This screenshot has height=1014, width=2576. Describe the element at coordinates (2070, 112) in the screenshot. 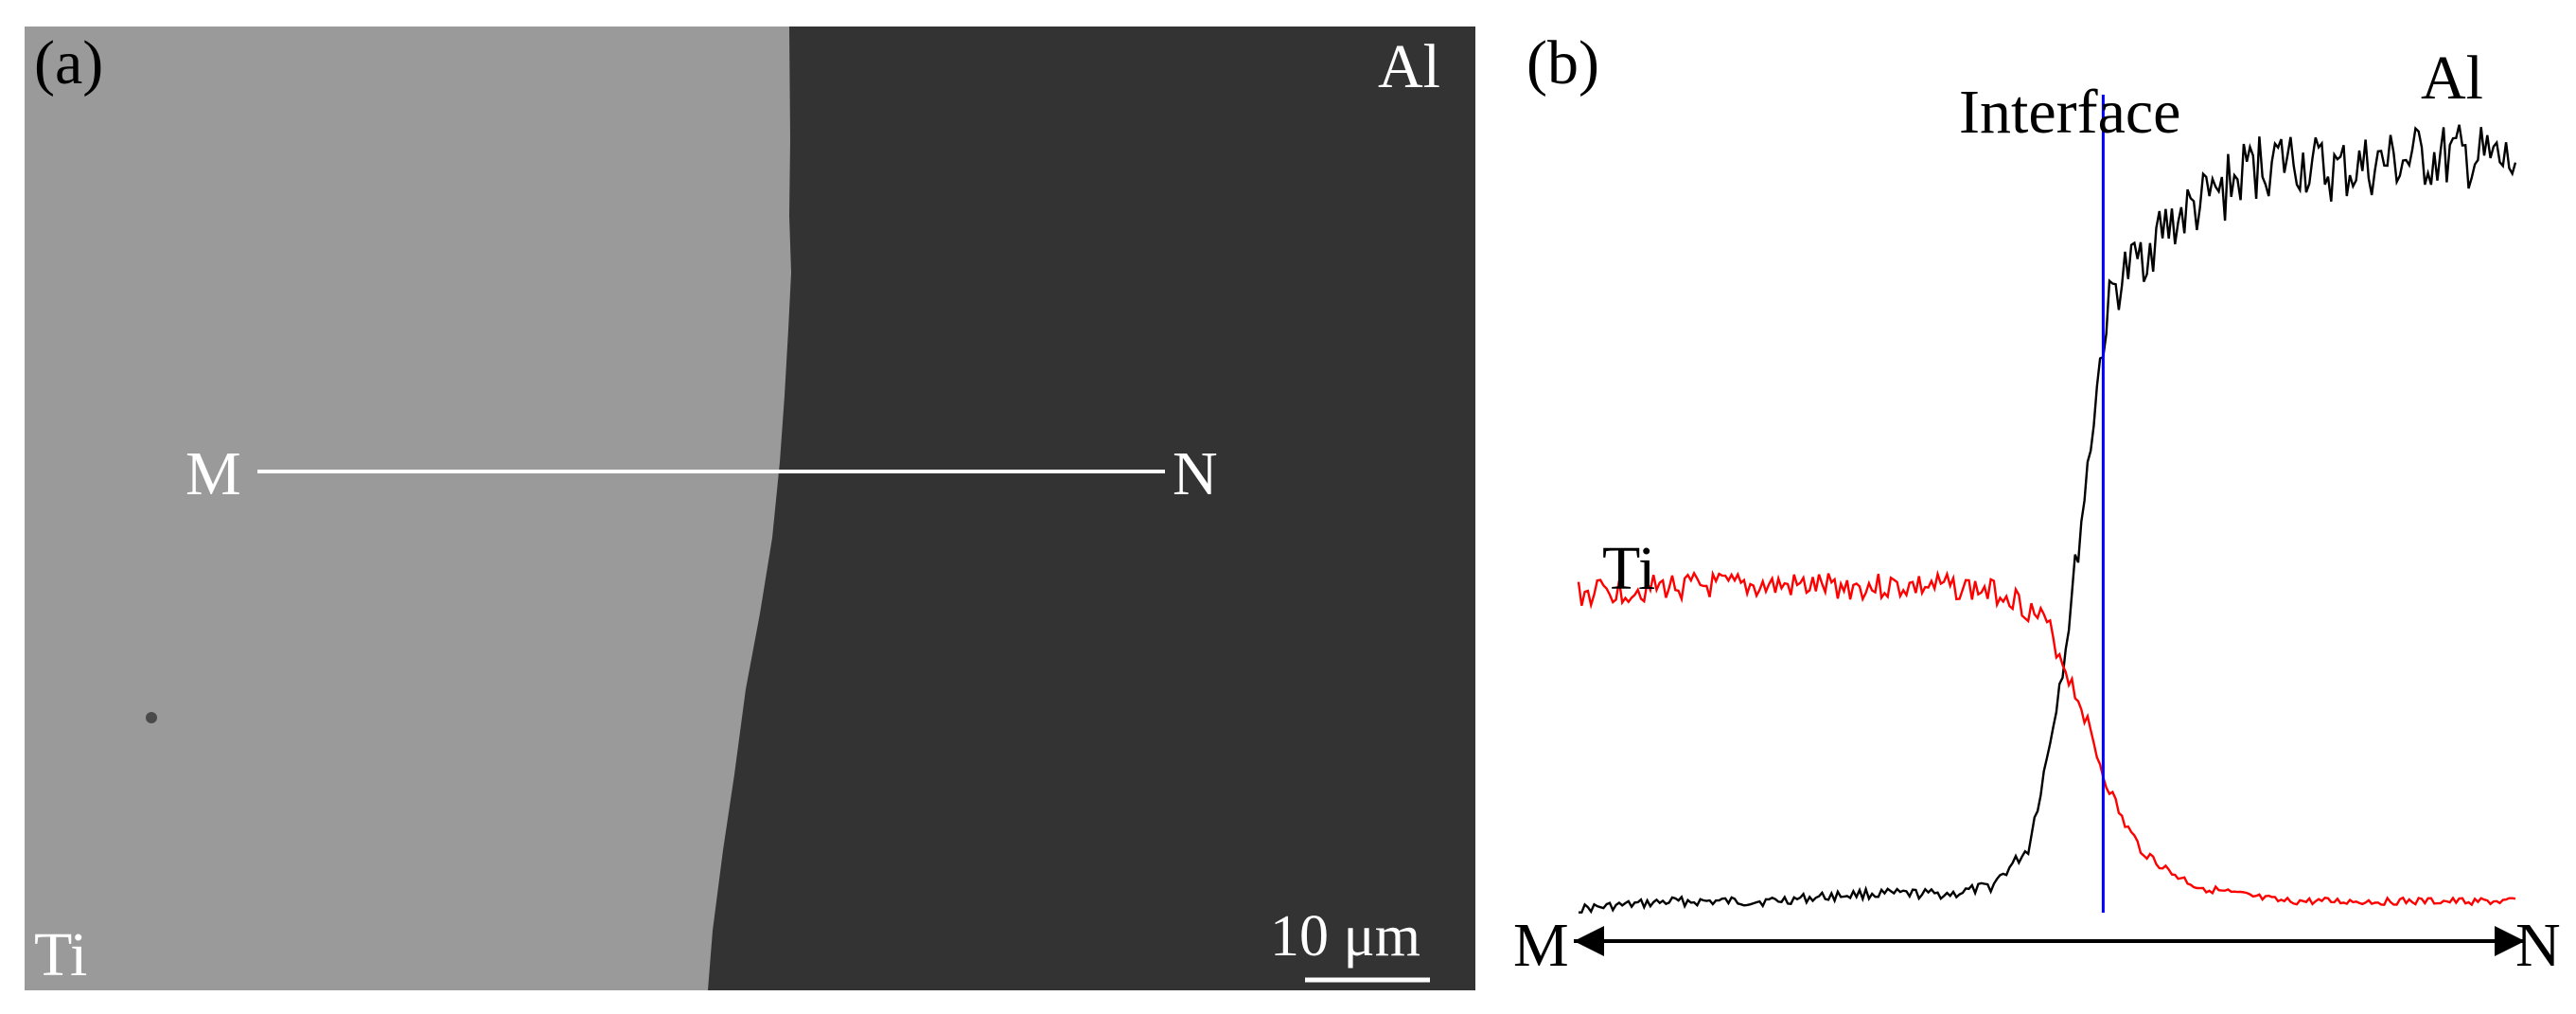

I see `interface-label: Interface` at that location.